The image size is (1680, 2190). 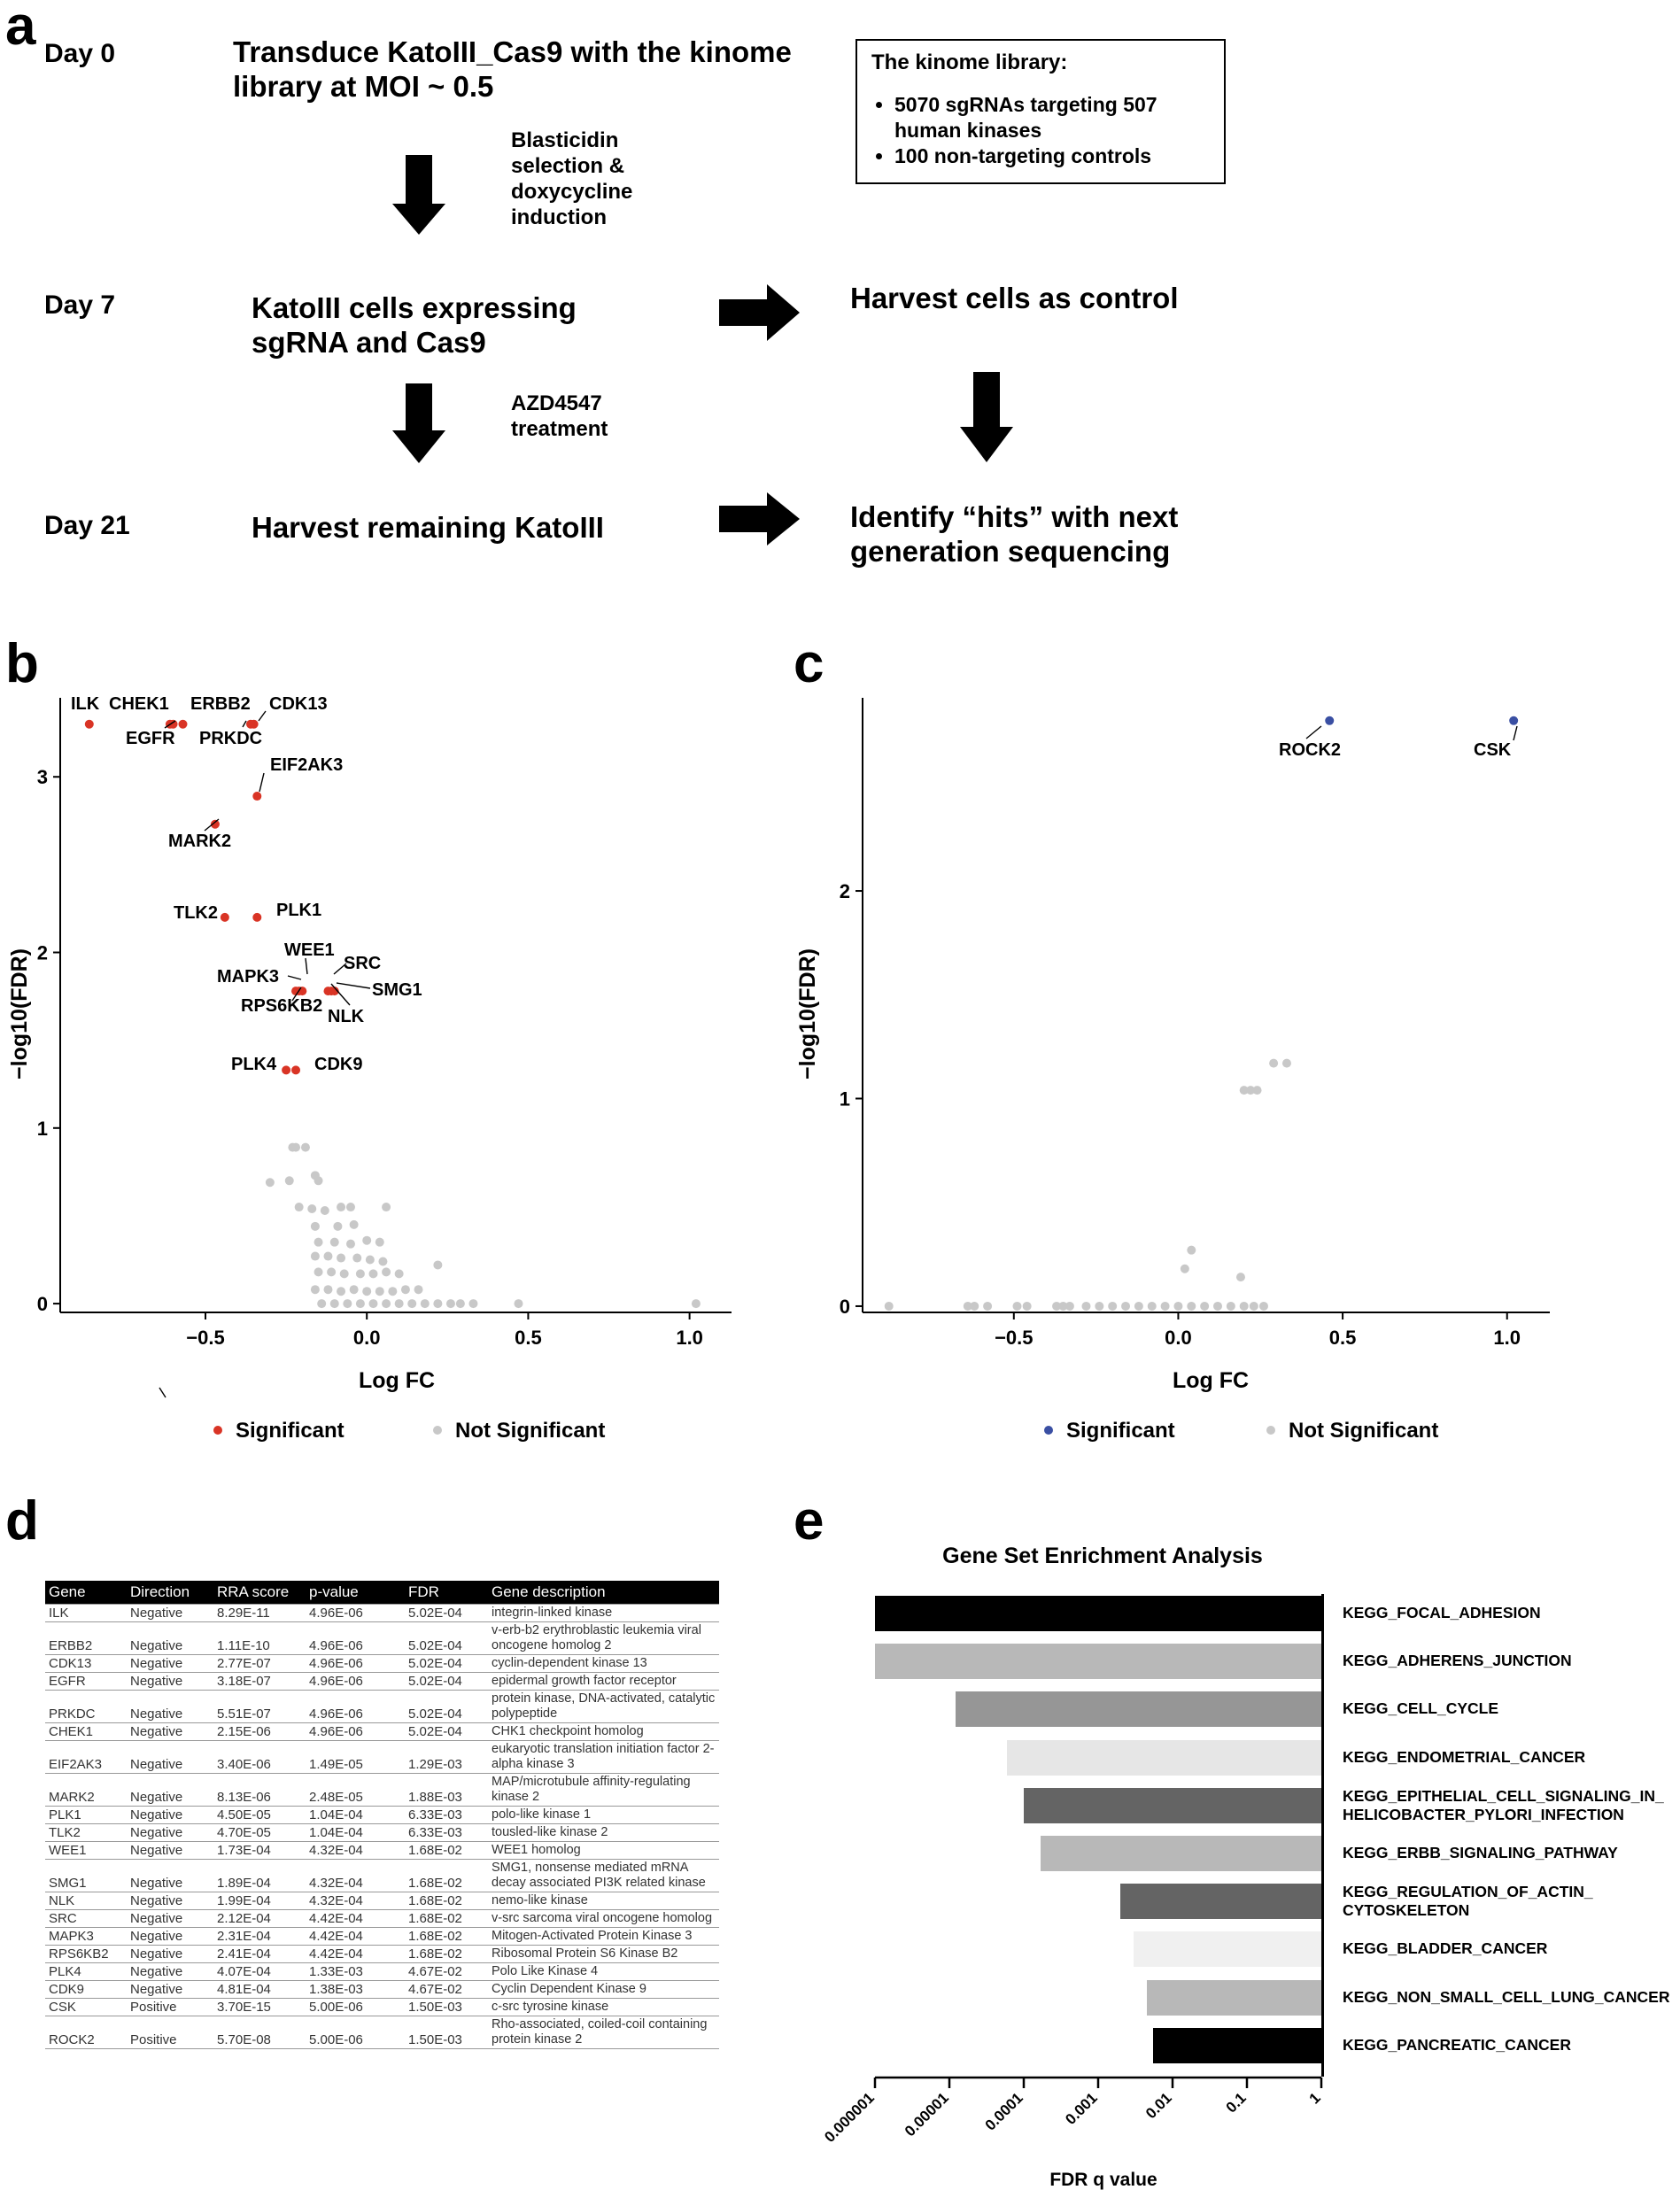 What do you see at coordinates (259, 1707) in the screenshot?
I see `table-cell-rra-score: 5.51E-07` at bounding box center [259, 1707].